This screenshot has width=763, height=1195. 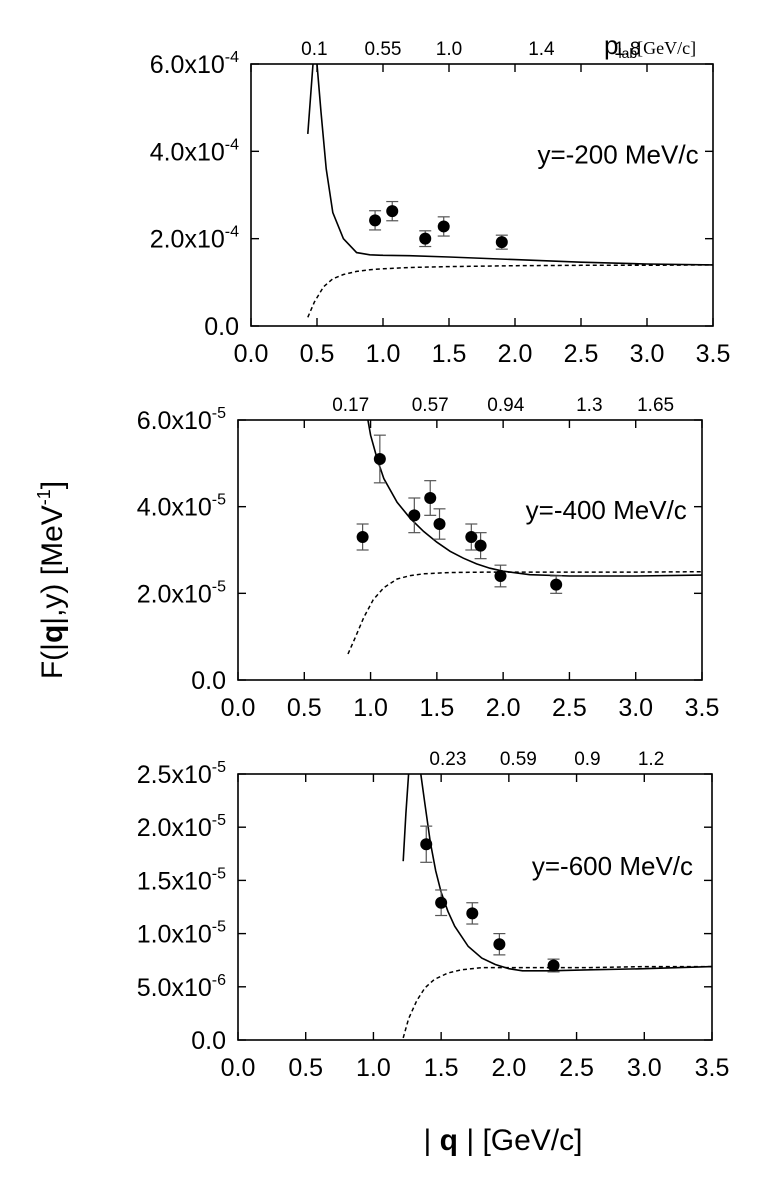 I want to click on y-axis-title-bold: q, so click(x=52, y=634).